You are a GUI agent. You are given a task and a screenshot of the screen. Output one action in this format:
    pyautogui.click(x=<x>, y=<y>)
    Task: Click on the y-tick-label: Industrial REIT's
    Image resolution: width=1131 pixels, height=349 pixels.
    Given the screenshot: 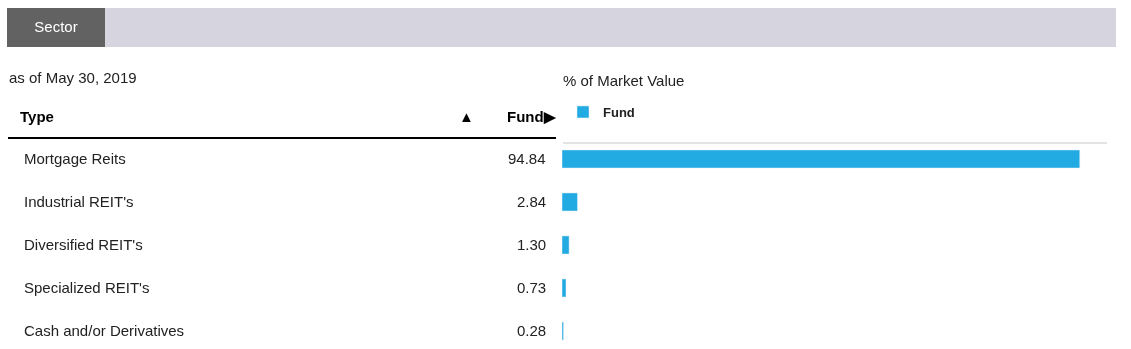 What is the action you would take?
    pyautogui.click(x=79, y=201)
    